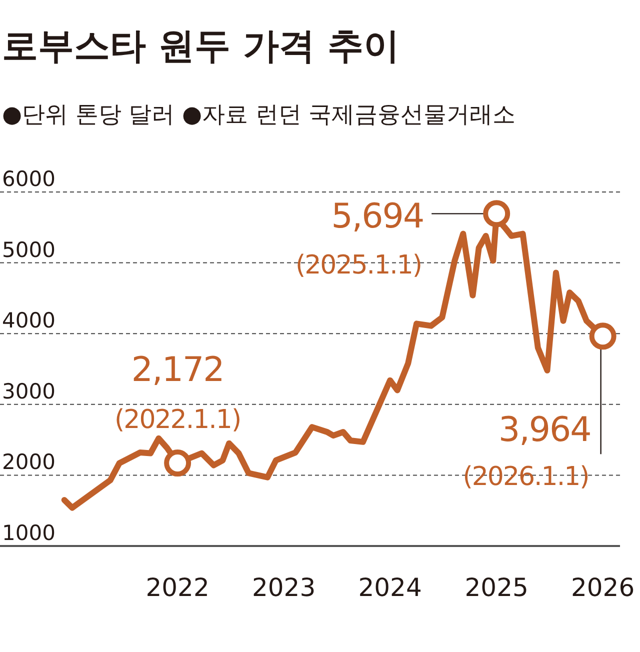 Image resolution: width=640 pixels, height=652 pixels. What do you see at coordinates (29, 391) in the screenshot?
I see `y-tick-label: 3000` at bounding box center [29, 391].